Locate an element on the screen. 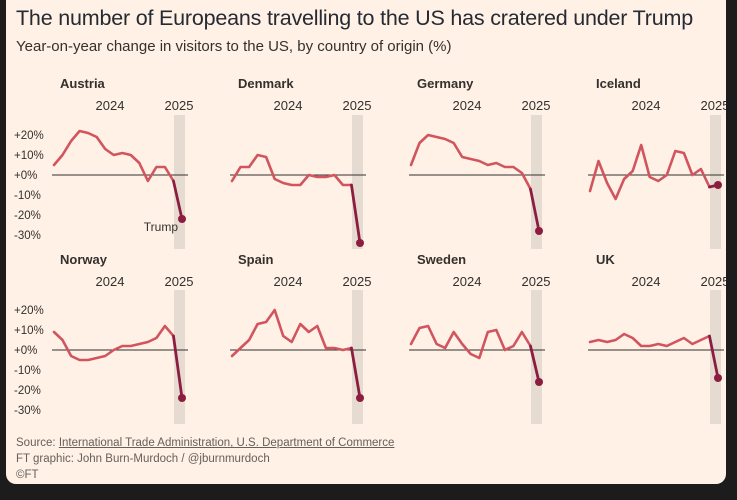 The width and height of the screenshot is (737, 500). sweden-end-point is located at coordinates (539, 382).